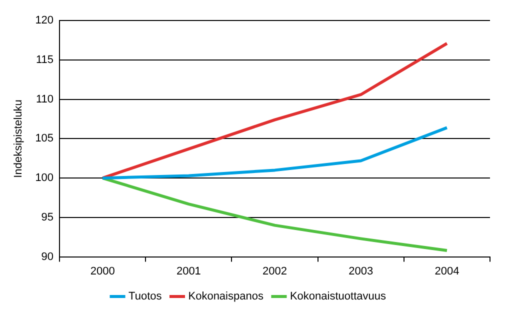 The width and height of the screenshot is (510, 320). Describe the element at coordinates (47, 256) in the screenshot. I see `y-tick-label: 90` at that location.